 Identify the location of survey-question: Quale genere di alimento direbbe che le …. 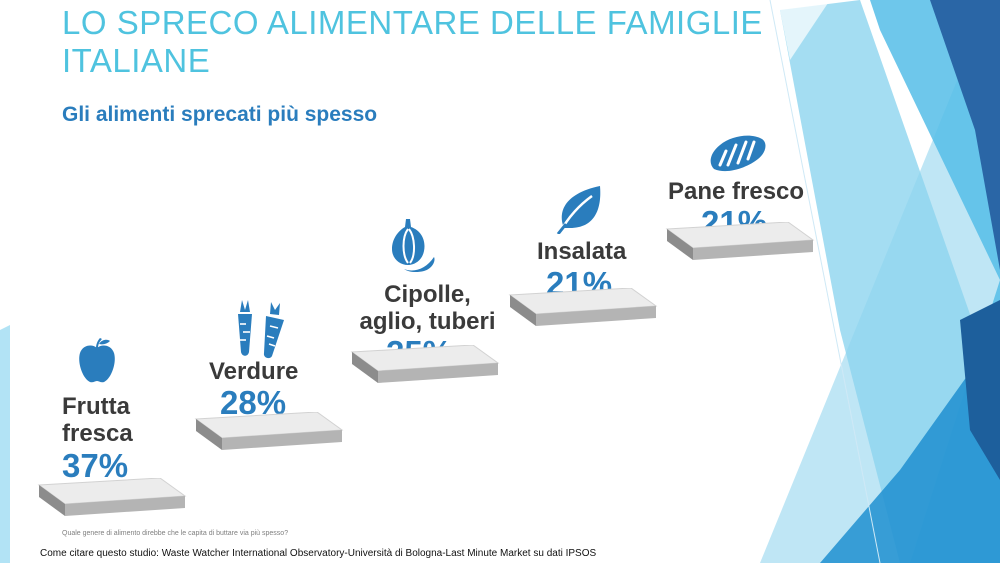
(175, 533).